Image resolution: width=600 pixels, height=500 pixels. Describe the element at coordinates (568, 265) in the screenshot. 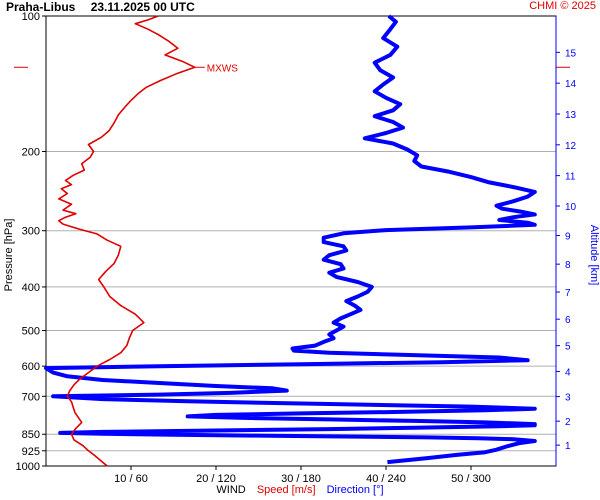

I see `altitude-tick-label: 8` at that location.